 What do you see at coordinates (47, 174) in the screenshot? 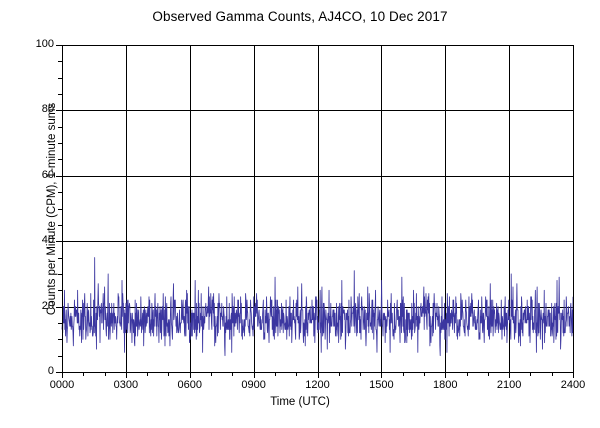
I see `y-tick-label: 60` at bounding box center [47, 174].